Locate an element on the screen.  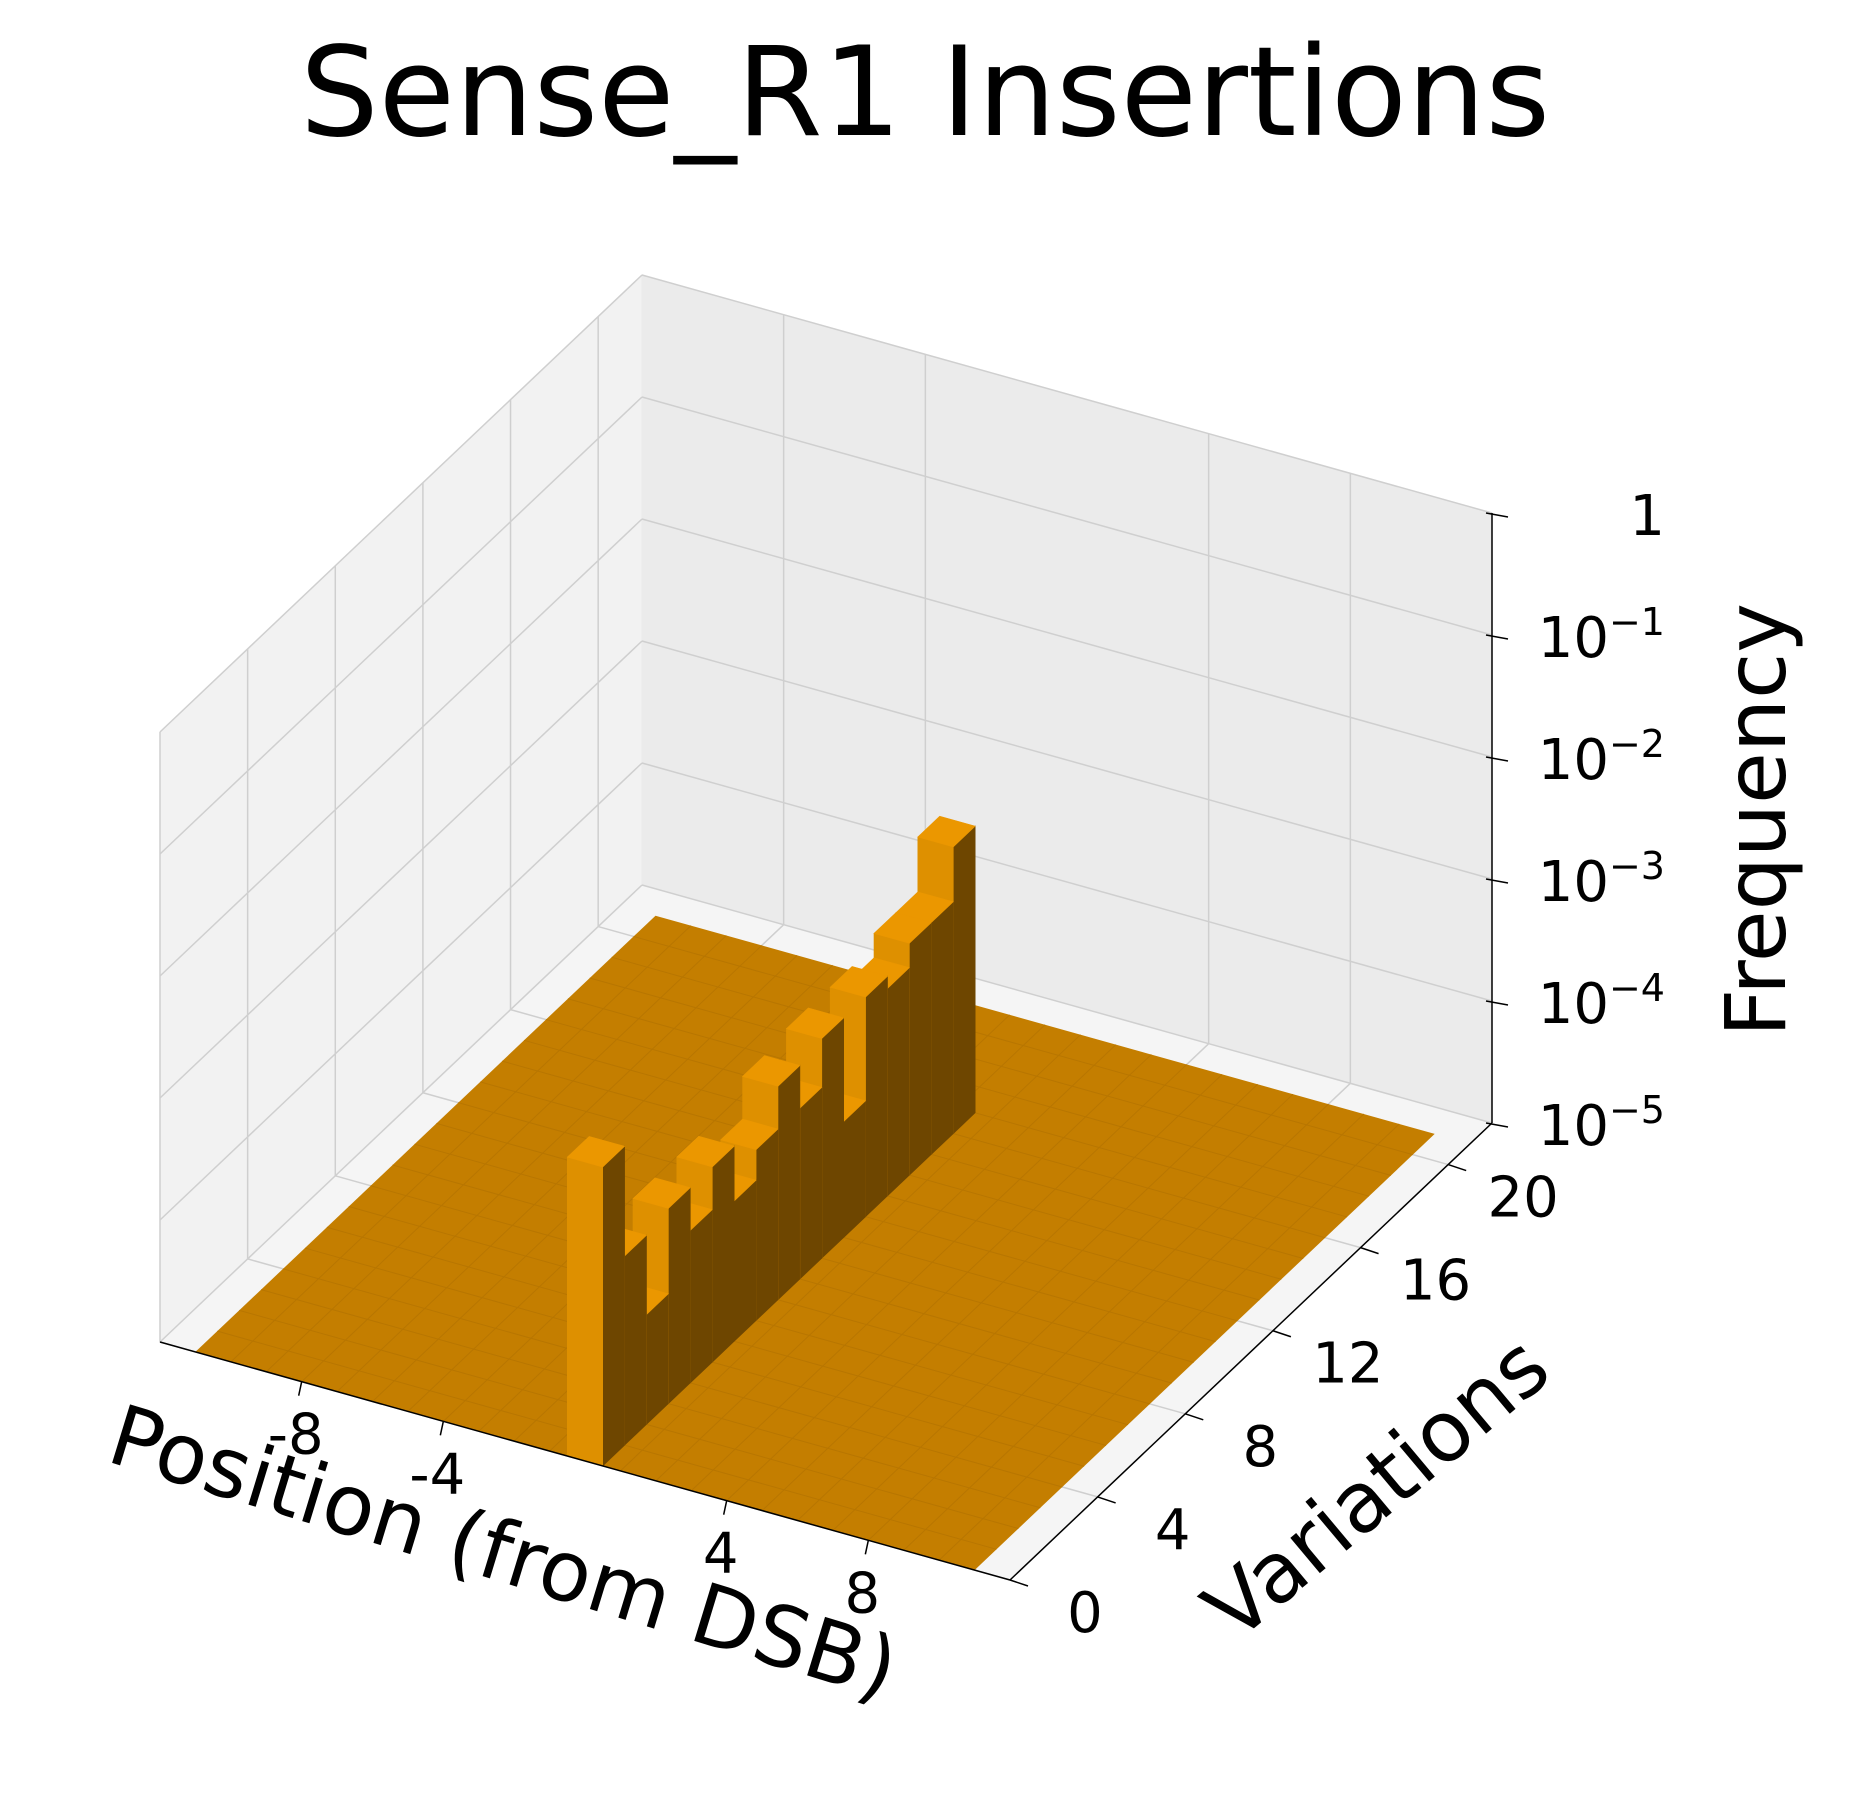
data-bars is located at coordinates (771, 1141).